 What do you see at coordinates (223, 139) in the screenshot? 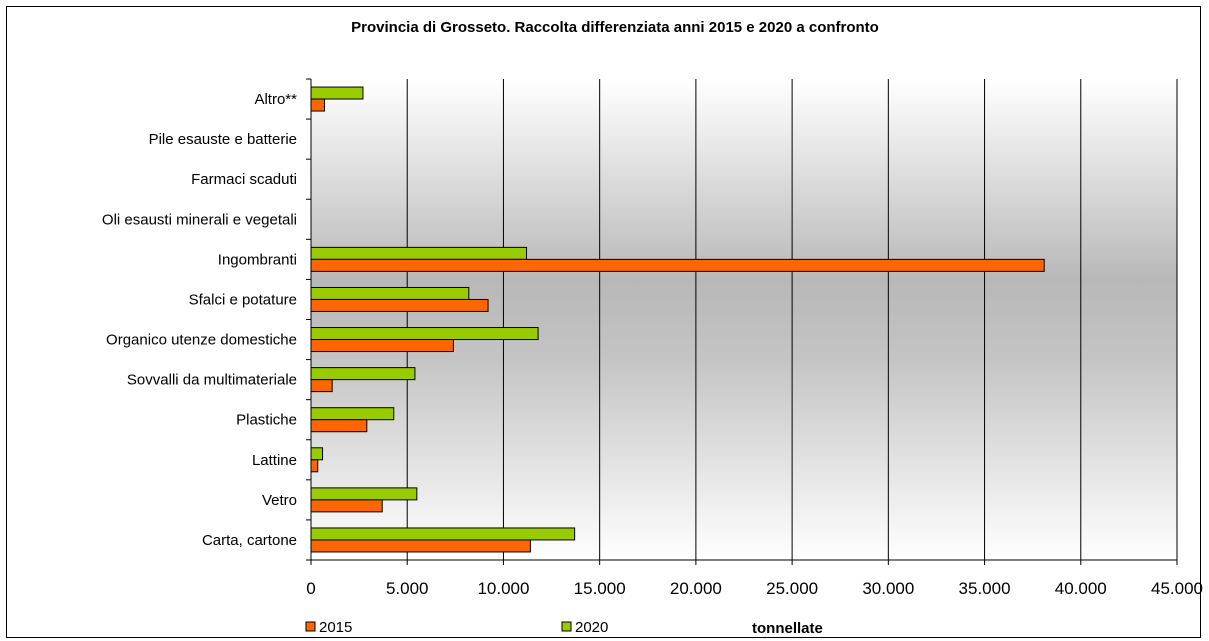
I see `category-label: Pile esauste e batterie` at bounding box center [223, 139].